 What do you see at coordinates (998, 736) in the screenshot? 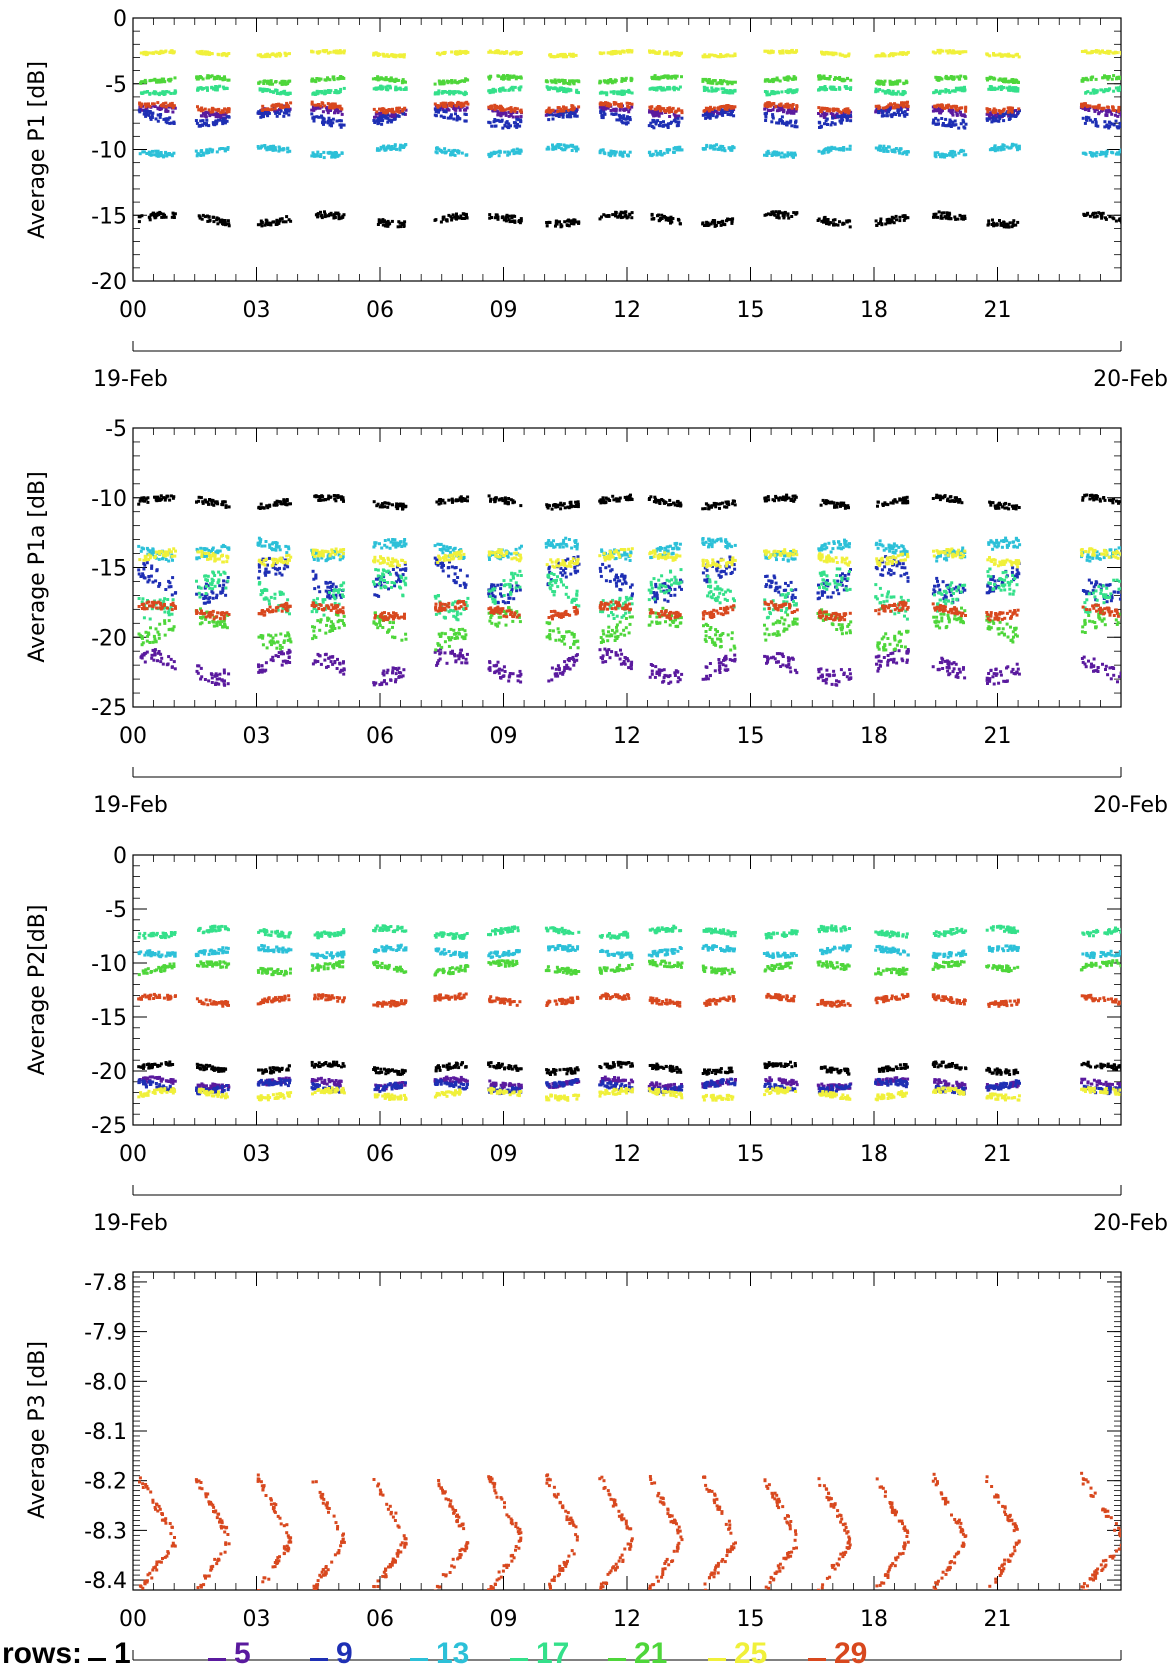
I see `x-tick-label: 21` at bounding box center [998, 736].